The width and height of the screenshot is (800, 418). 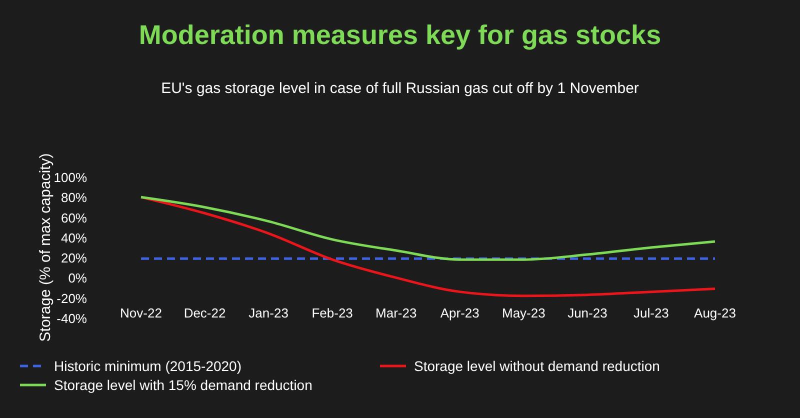 What do you see at coordinates (148, 366) in the screenshot?
I see `legend-label: Historic minimum (2015-2020)` at bounding box center [148, 366].